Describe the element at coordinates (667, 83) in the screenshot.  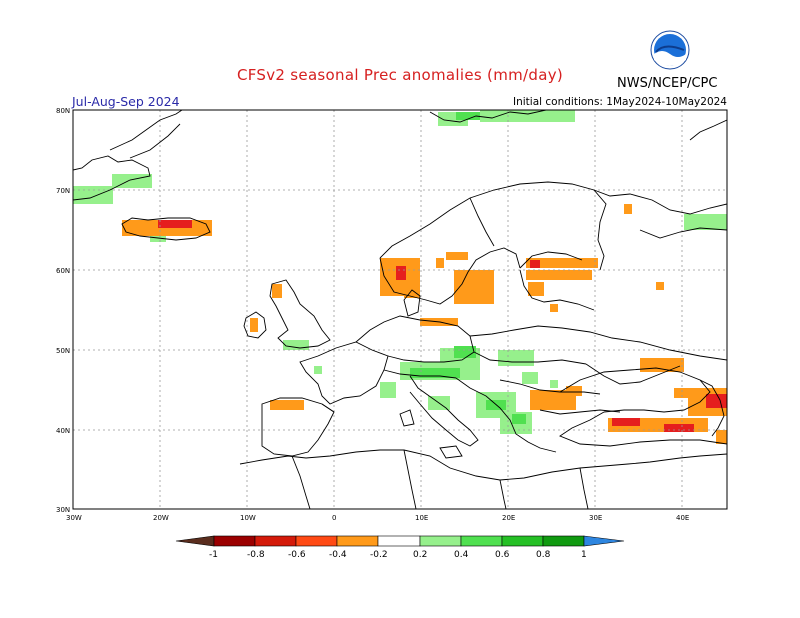
I see `agency-label: NWS/NCEP/CPC` at that location.